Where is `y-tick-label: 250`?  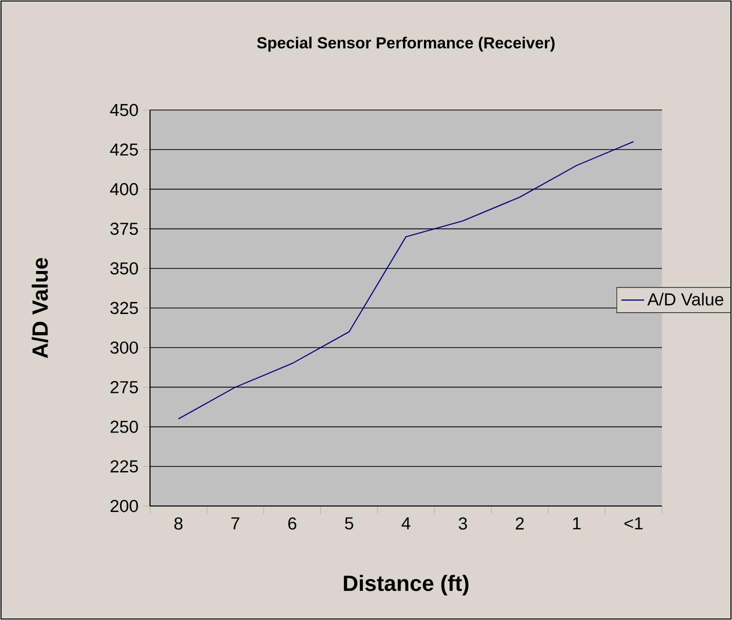
y-tick-label: 250 is located at coordinates (124, 426).